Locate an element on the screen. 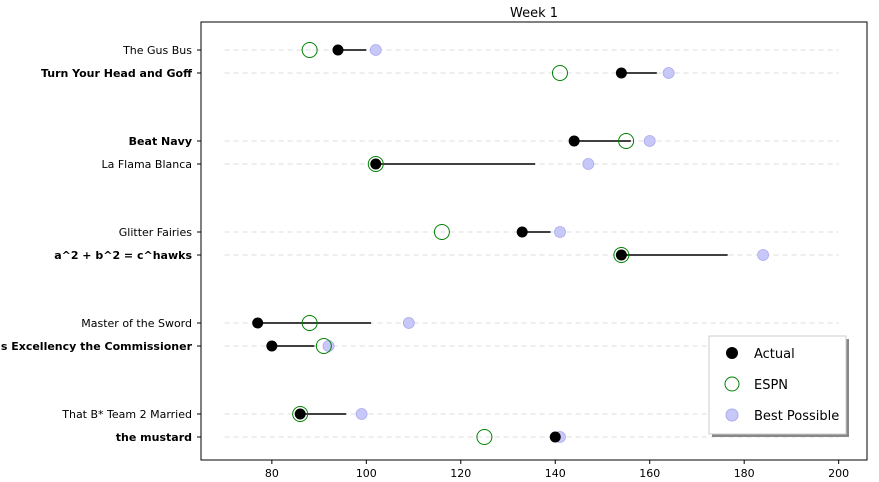 The image size is (879, 482). team-label: The Gus Bus is located at coordinates (157, 50).